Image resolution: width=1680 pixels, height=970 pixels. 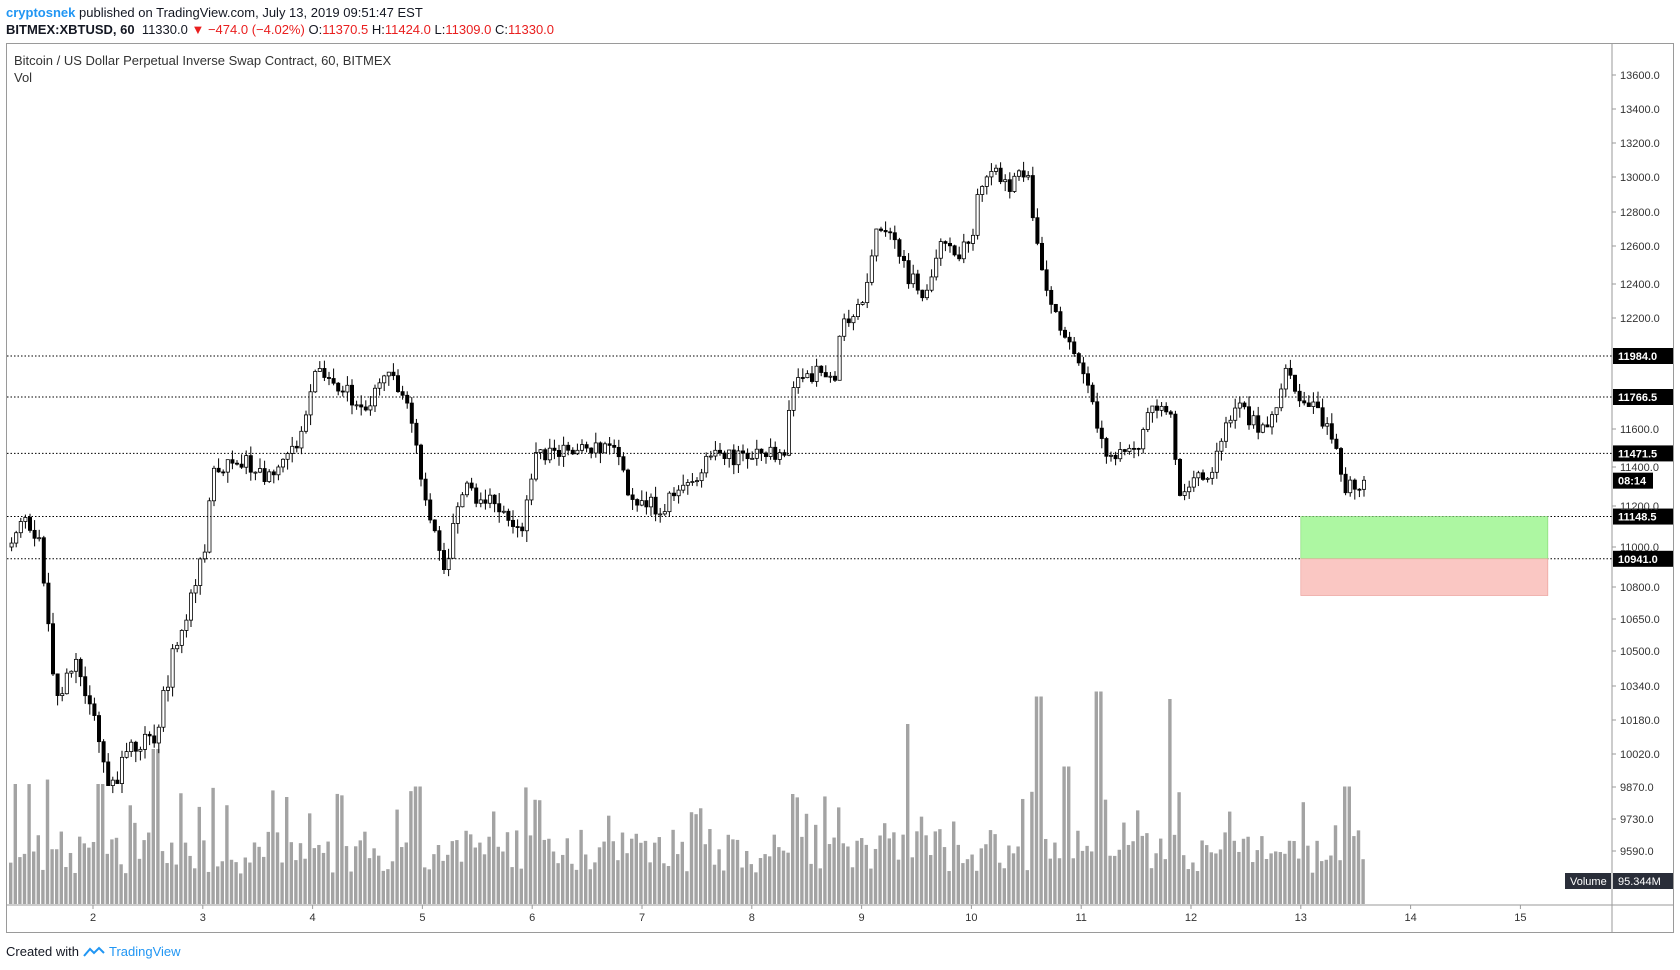 What do you see at coordinates (1640, 652) in the screenshot?
I see `y-tick-label: 10500.0` at bounding box center [1640, 652].